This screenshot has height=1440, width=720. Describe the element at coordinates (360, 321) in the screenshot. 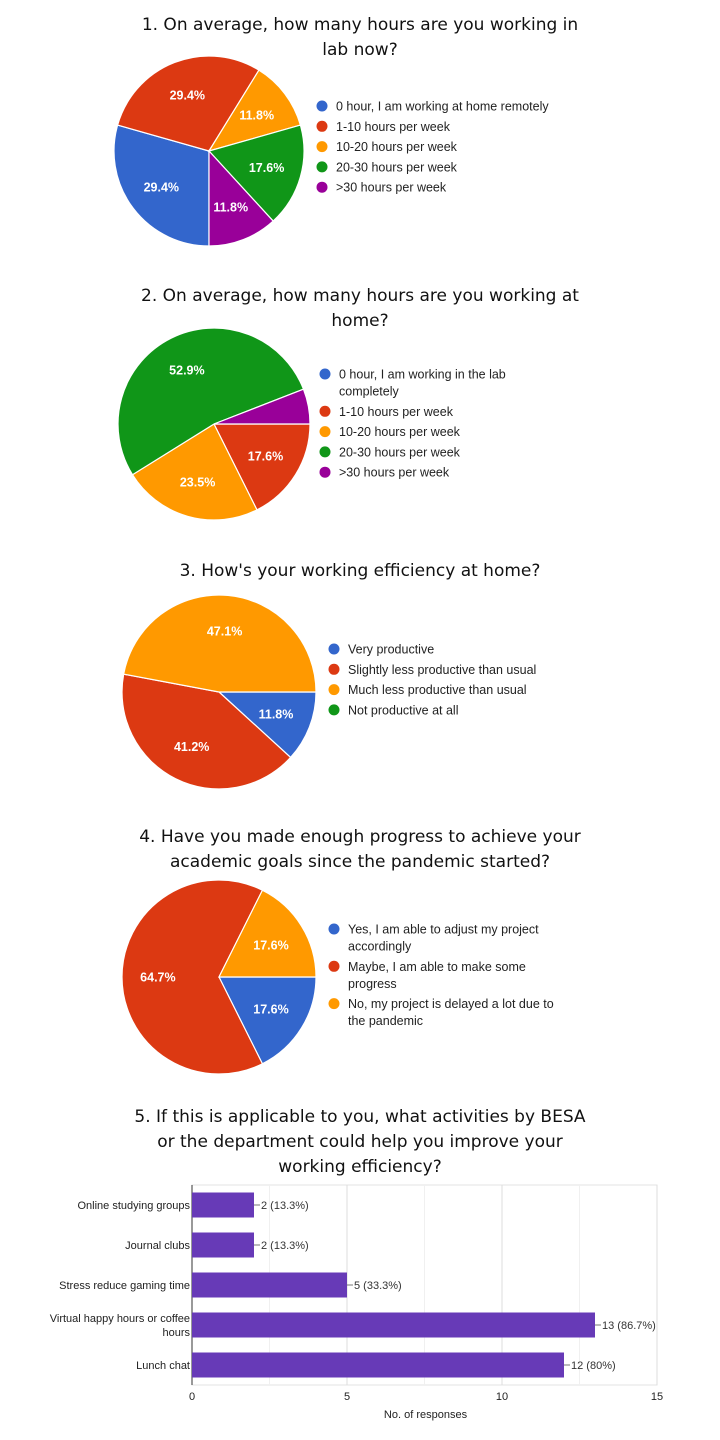

I see `chart-2-title-line: home?` at that location.